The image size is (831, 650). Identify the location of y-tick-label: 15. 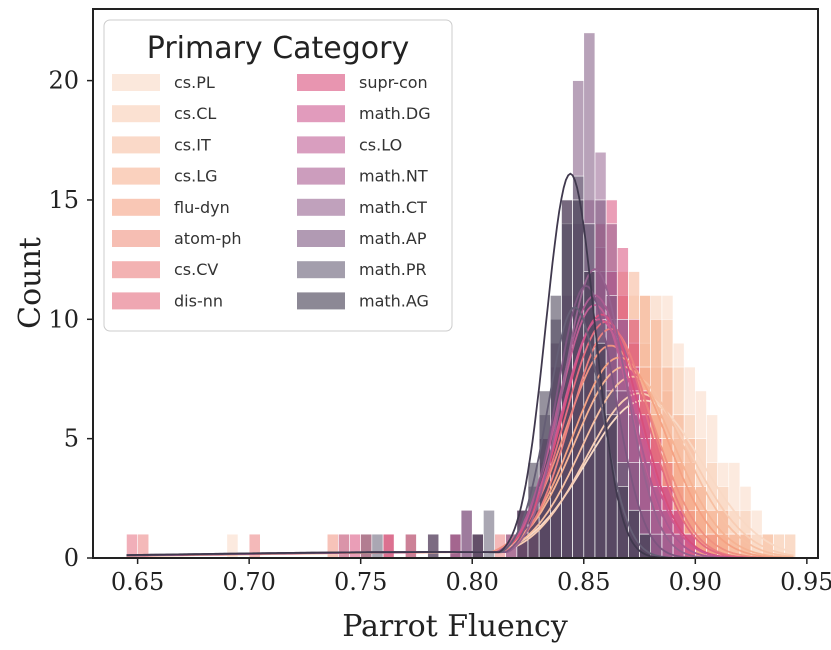
(63, 200).